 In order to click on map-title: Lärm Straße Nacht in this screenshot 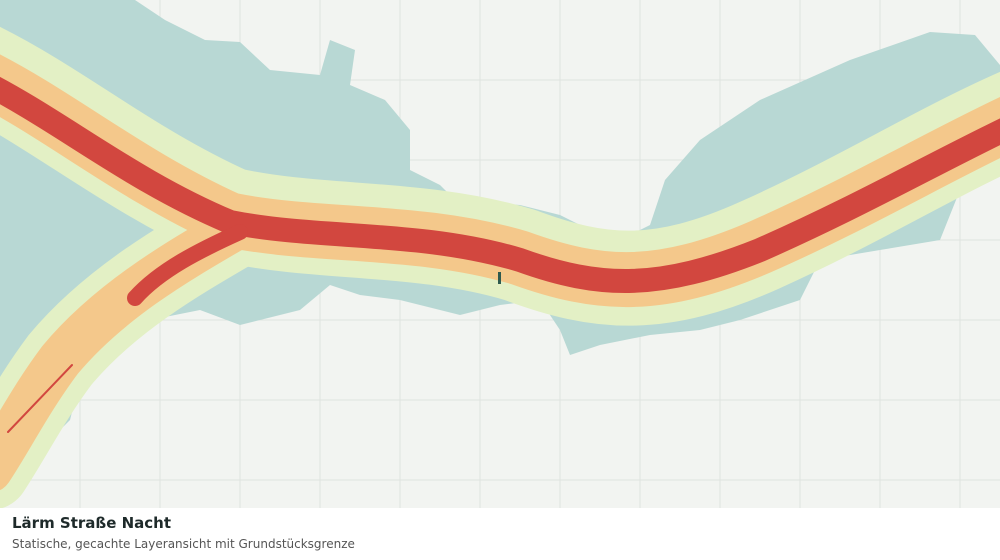, I will do `click(92, 523)`.